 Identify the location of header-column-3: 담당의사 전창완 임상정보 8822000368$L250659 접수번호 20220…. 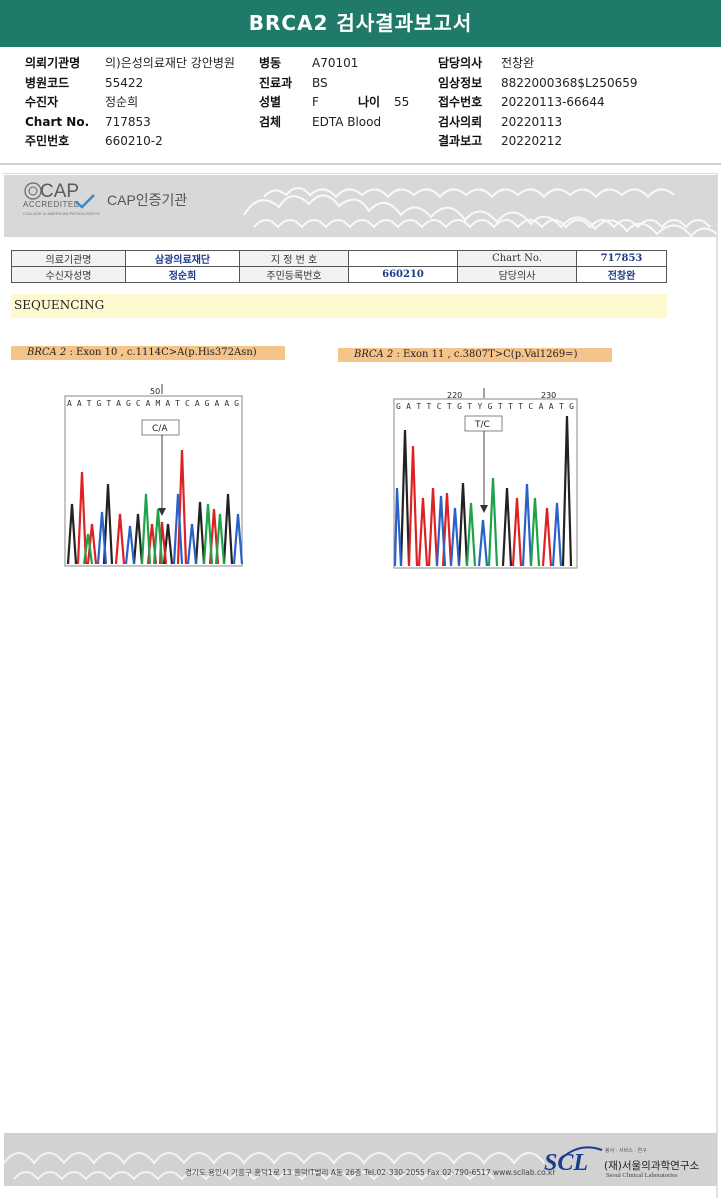
(537, 103).